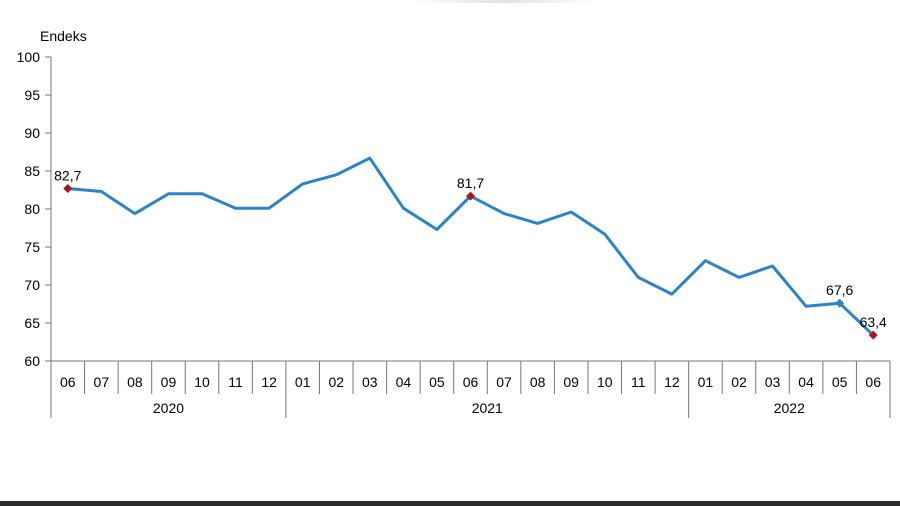 The image size is (900, 506). I want to click on y-tick-label: 90, so click(32, 133).